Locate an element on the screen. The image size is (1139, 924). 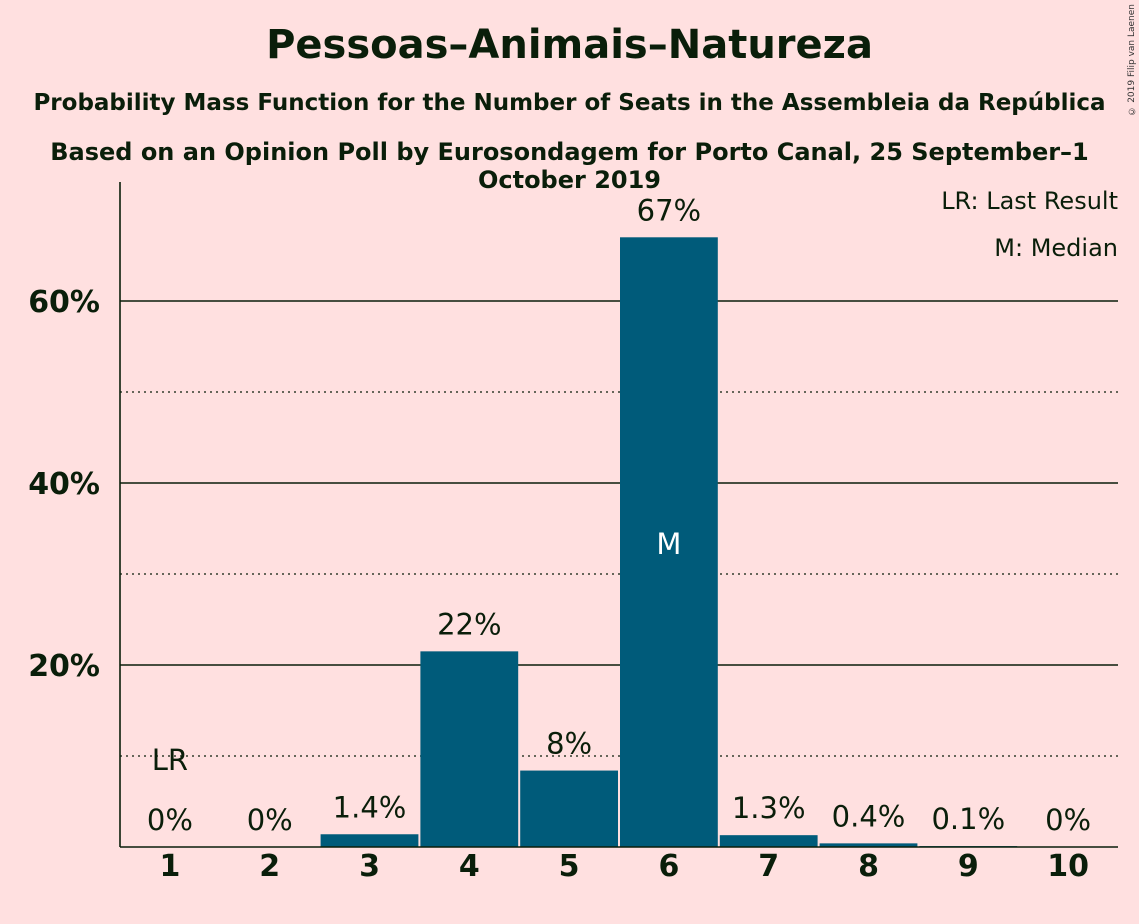
x-tick-label: 4 is located at coordinates (469, 866).